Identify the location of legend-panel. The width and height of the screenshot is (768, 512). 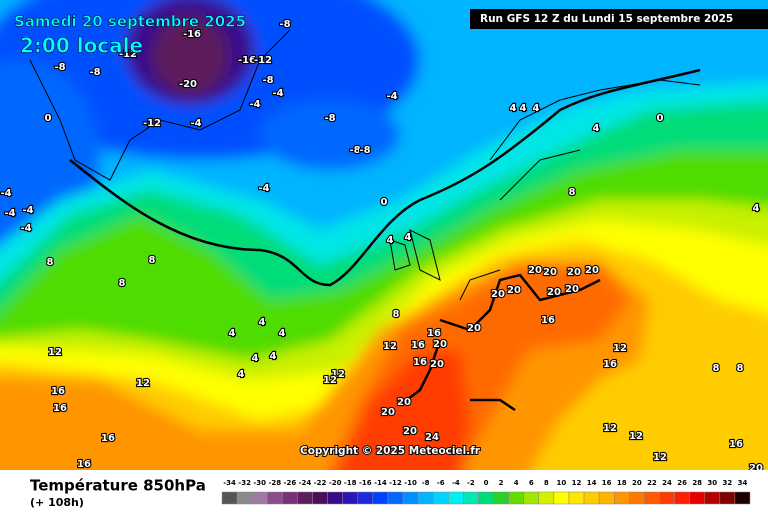
(384, 491).